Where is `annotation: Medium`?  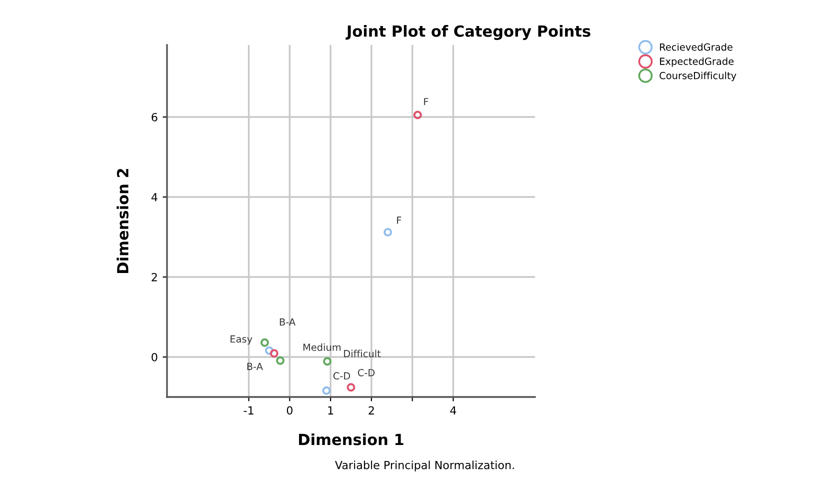
annotation: Medium is located at coordinates (322, 347).